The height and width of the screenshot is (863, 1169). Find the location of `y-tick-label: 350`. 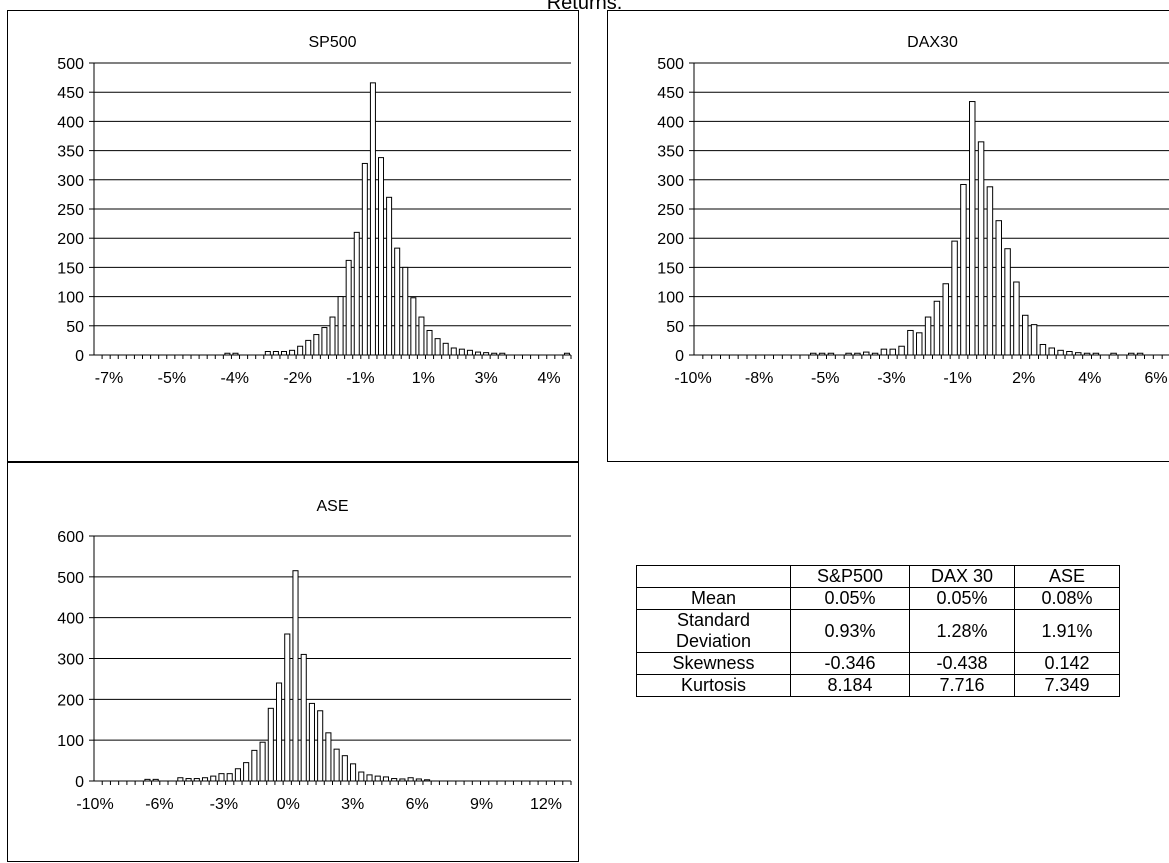

y-tick-label: 350 is located at coordinates (70, 152).